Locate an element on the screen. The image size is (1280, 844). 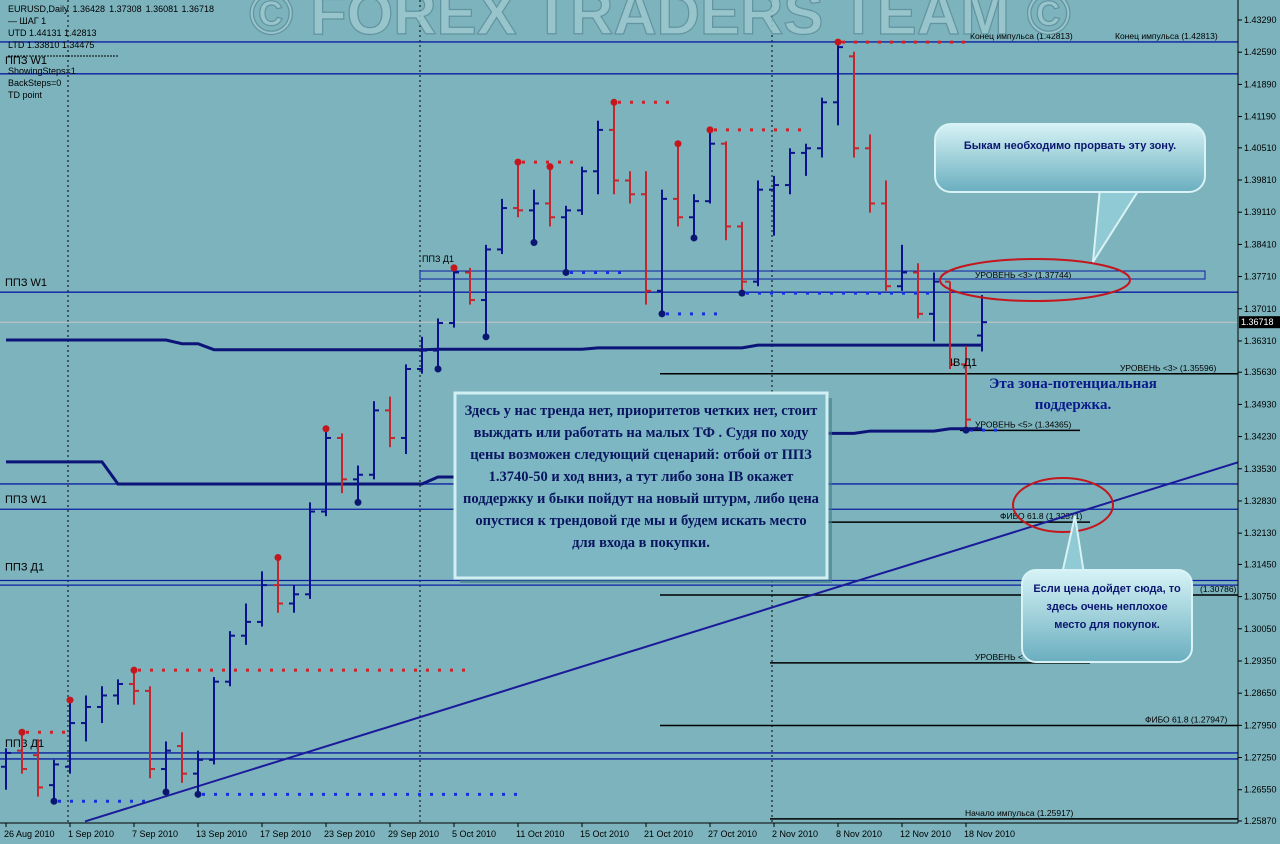
last-low: 1.36081 is located at coordinates (162, 9).